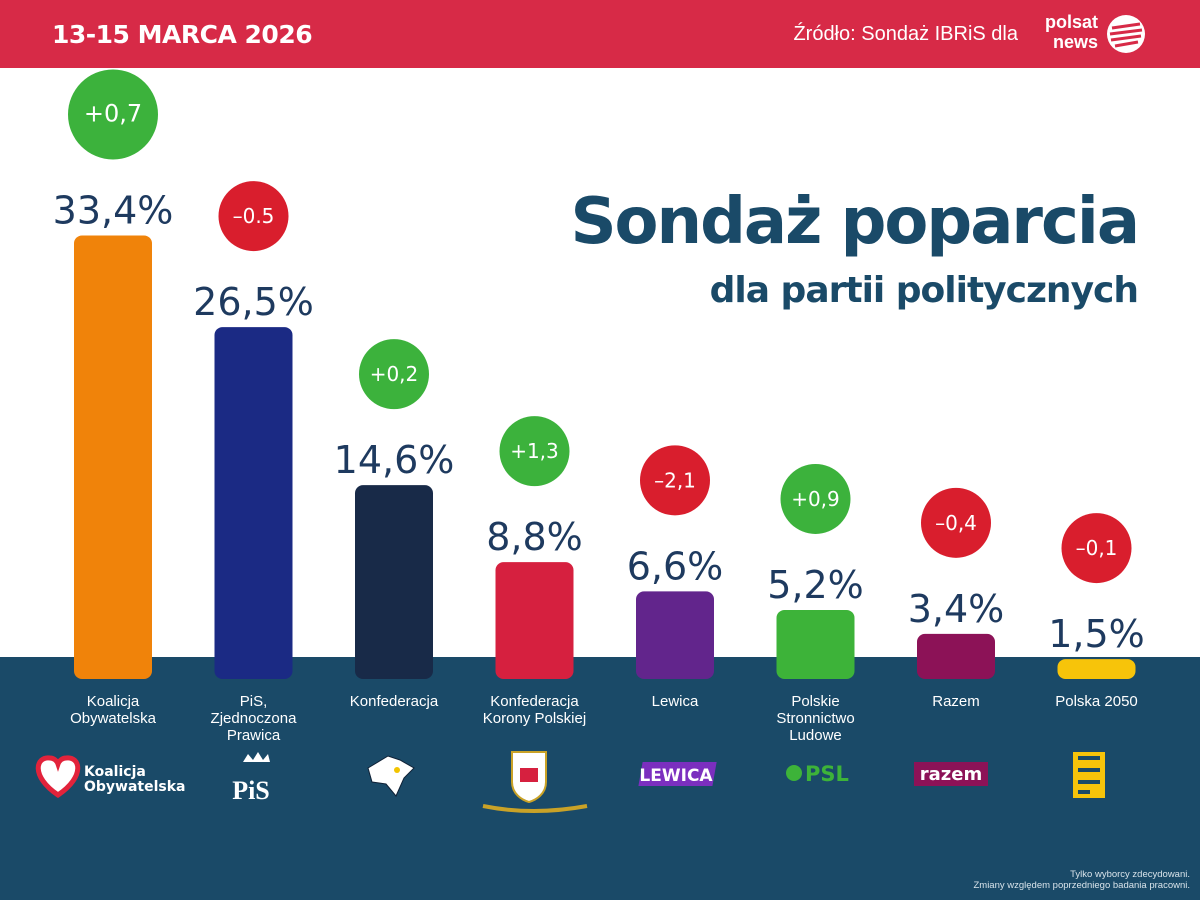 The image size is (1200, 900). I want to click on bar-value-label: 6,6%, so click(675, 566).